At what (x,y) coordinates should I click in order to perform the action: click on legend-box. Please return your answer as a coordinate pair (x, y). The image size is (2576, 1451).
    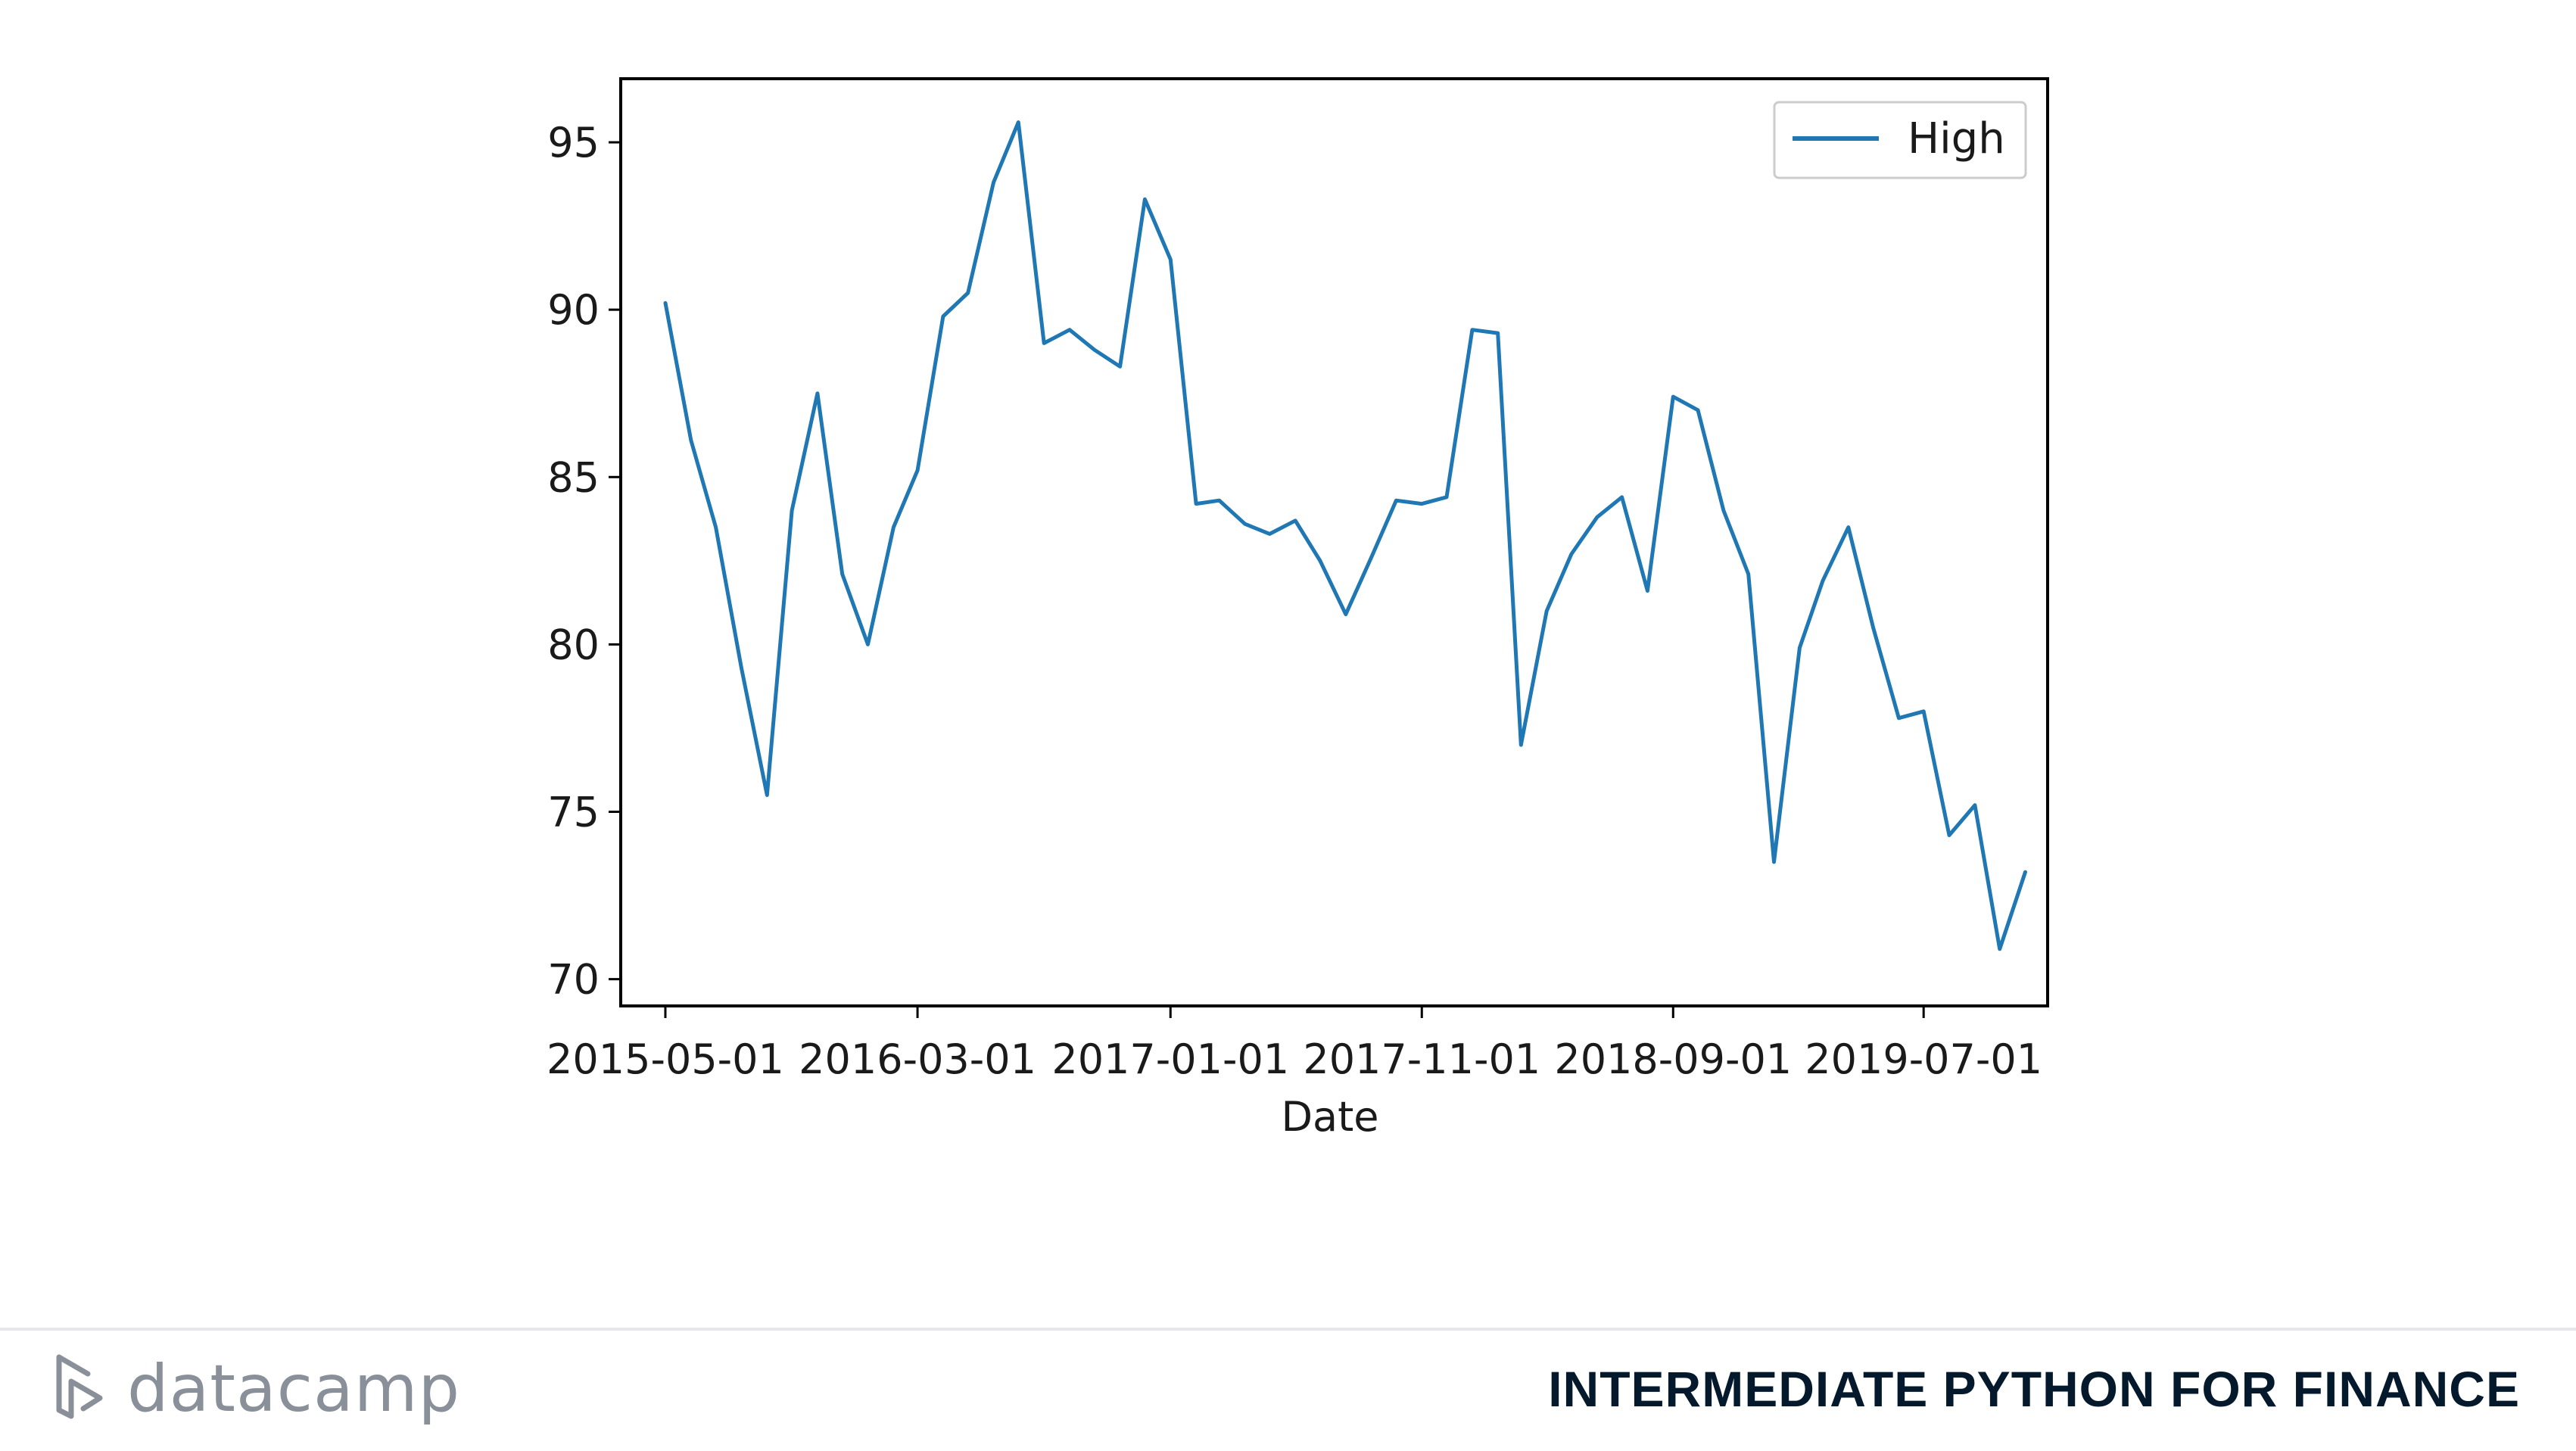
    Looking at the image, I should click on (1900, 140).